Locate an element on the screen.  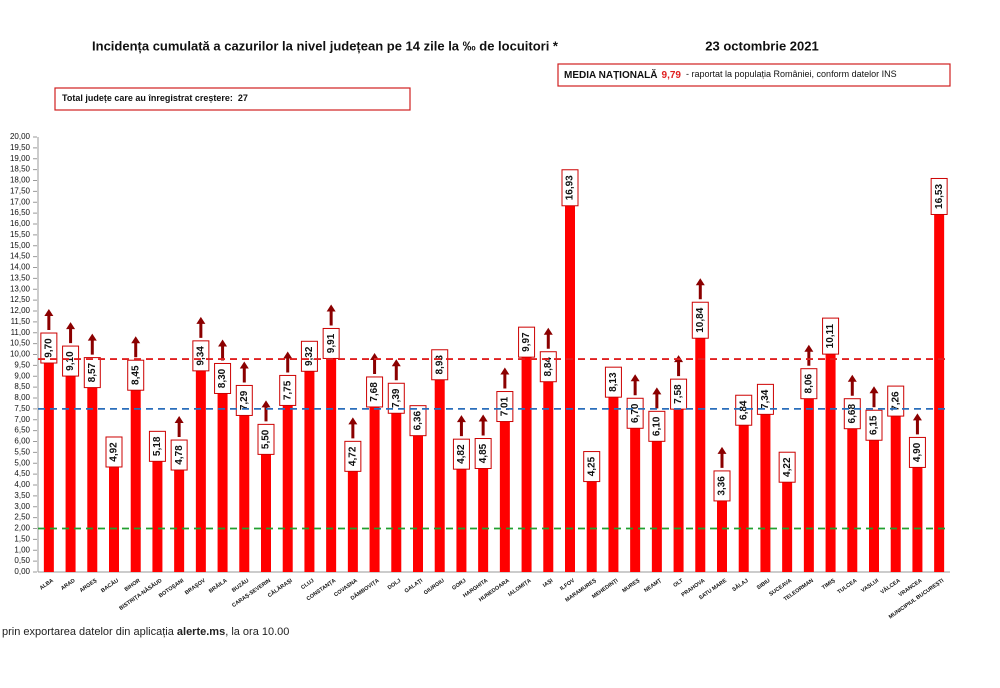
value-label: 7,39 is located at coordinates (396, 398).